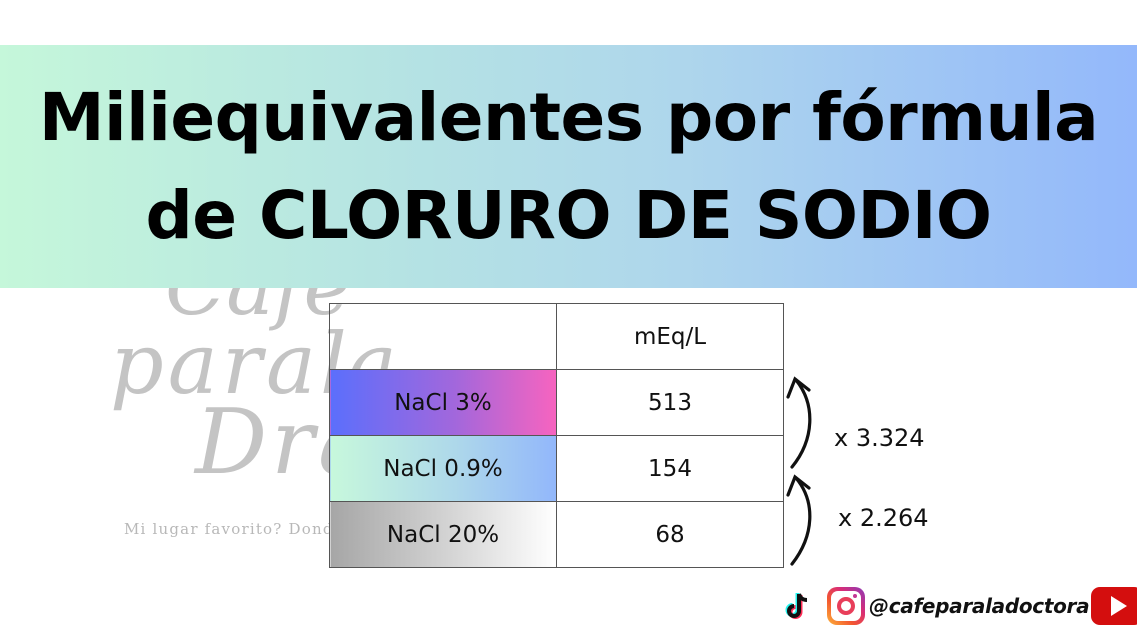  What do you see at coordinates (443, 336) in the screenshot?
I see `table-header-cell` at bounding box center [443, 336].